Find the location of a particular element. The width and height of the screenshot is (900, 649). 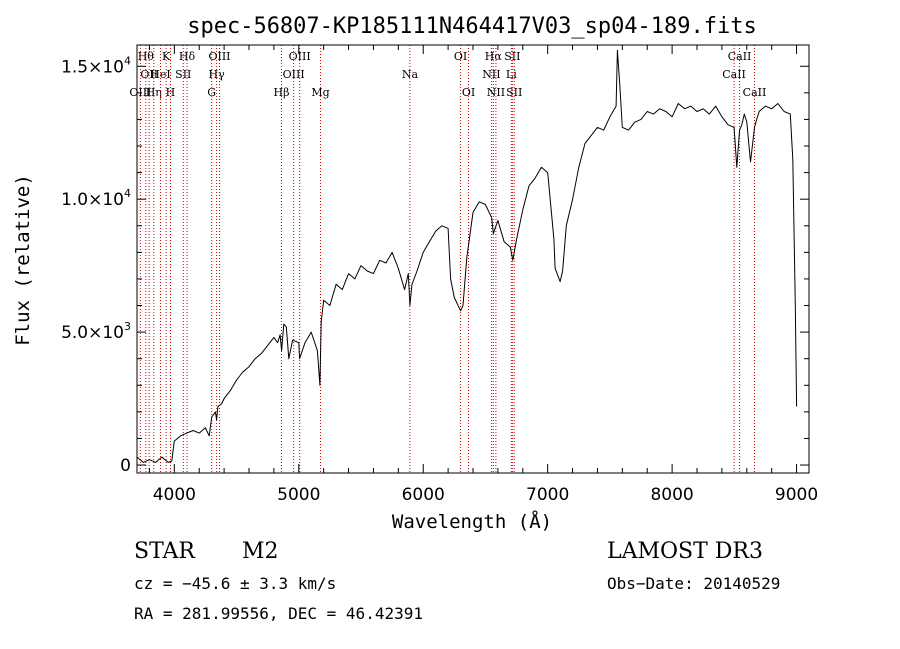

marker-label: Mg is located at coordinates (320, 92).